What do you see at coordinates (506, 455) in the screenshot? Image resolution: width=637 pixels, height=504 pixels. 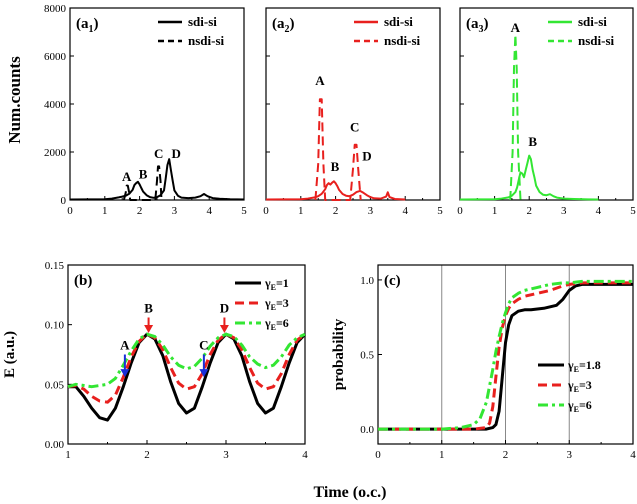 I see `c-xtick-label-2: 2` at bounding box center [506, 455].